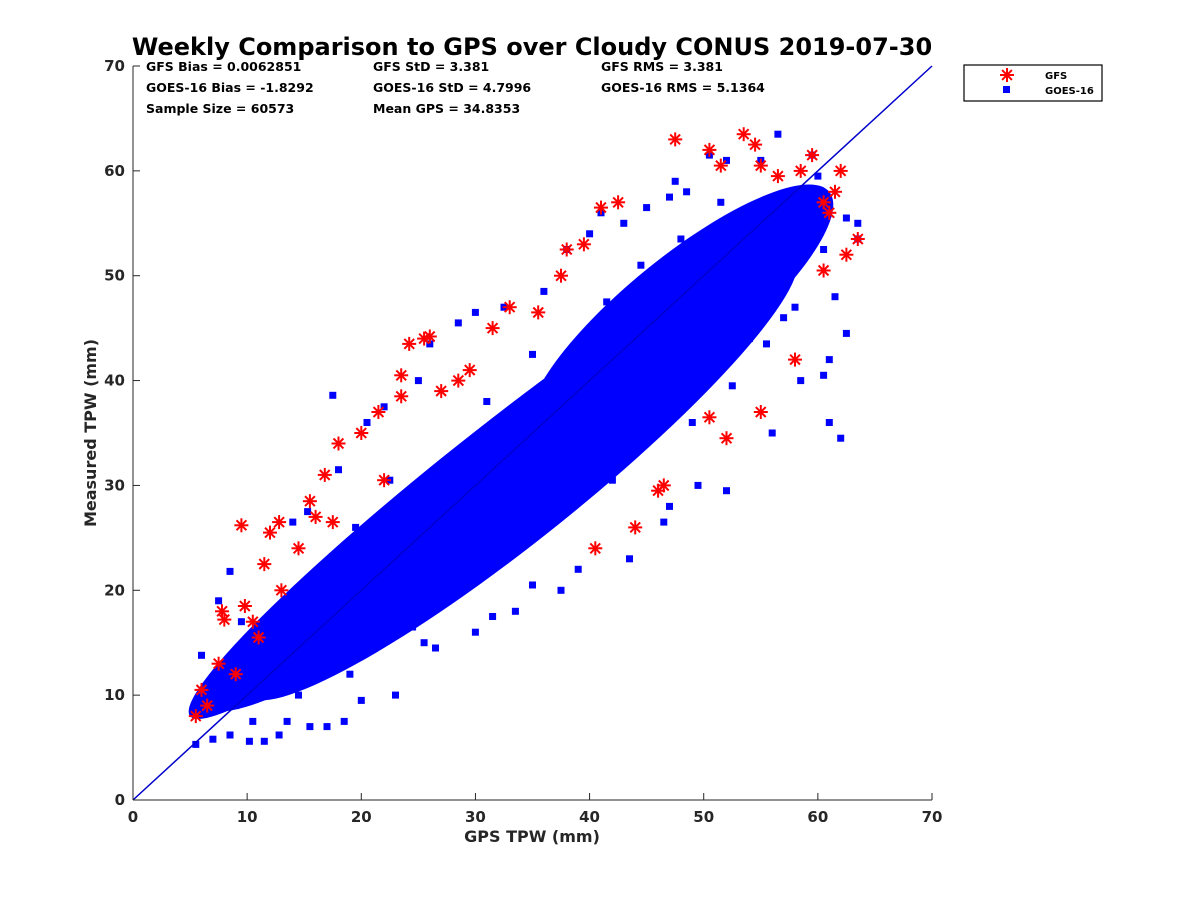 The height and width of the screenshot is (900, 1200). What do you see at coordinates (446, 108) in the screenshot?
I see `stat-mean-gps: Mean GPS = 34.8353` at bounding box center [446, 108].